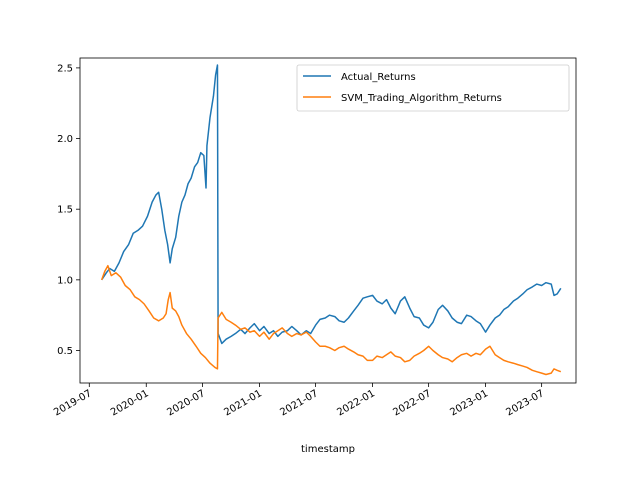 The image size is (640, 480). Describe the element at coordinates (65, 68) in the screenshot. I see `y-tick-label: 2.5` at that location.